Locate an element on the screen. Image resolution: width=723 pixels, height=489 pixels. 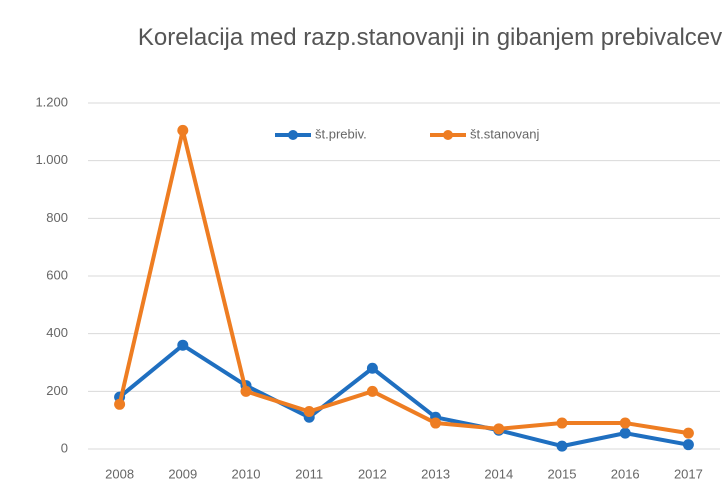
y-tick-label: 1.000 is located at coordinates (51, 159).